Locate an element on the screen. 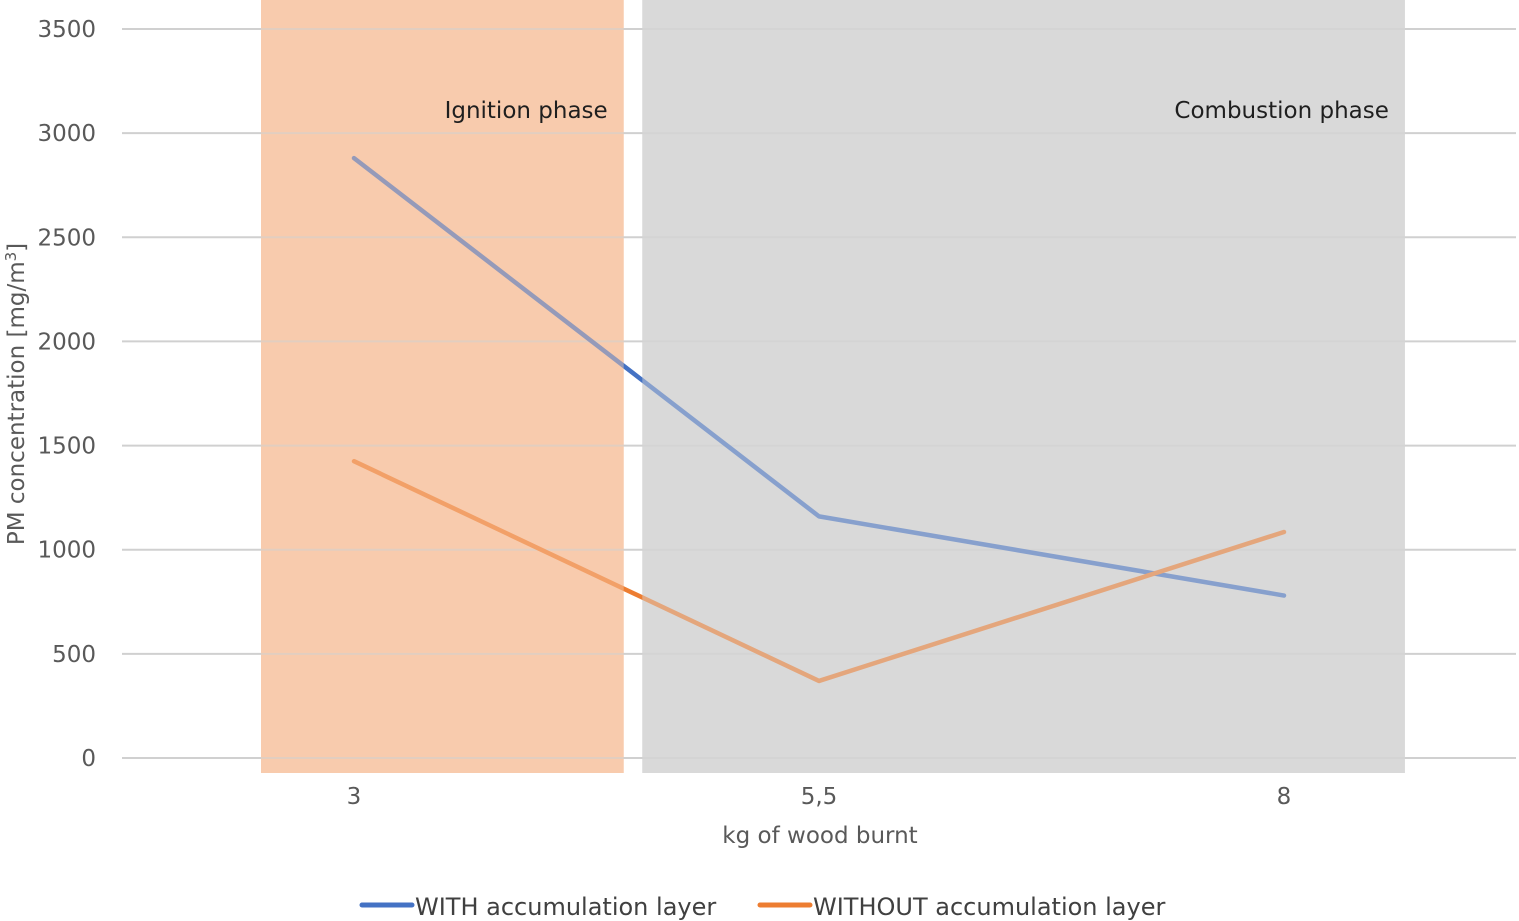  y-axis-tick-labels: 0 500 1000 1500 2000 2500 3000 3500 is located at coordinates (66, 394).